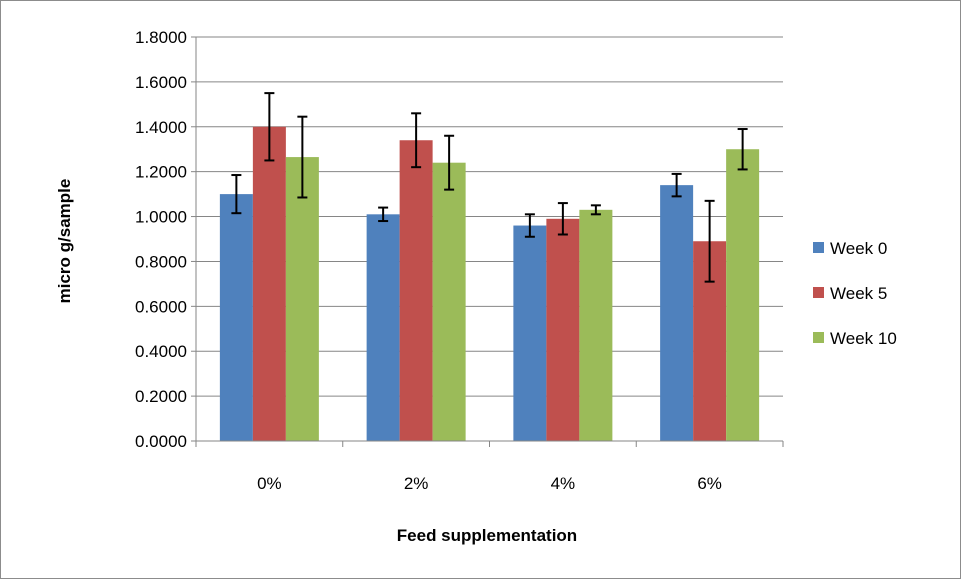 The width and height of the screenshot is (961, 583). Describe the element at coordinates (161, 217) in the screenshot. I see `y-tick-label: 1.0000` at that location.